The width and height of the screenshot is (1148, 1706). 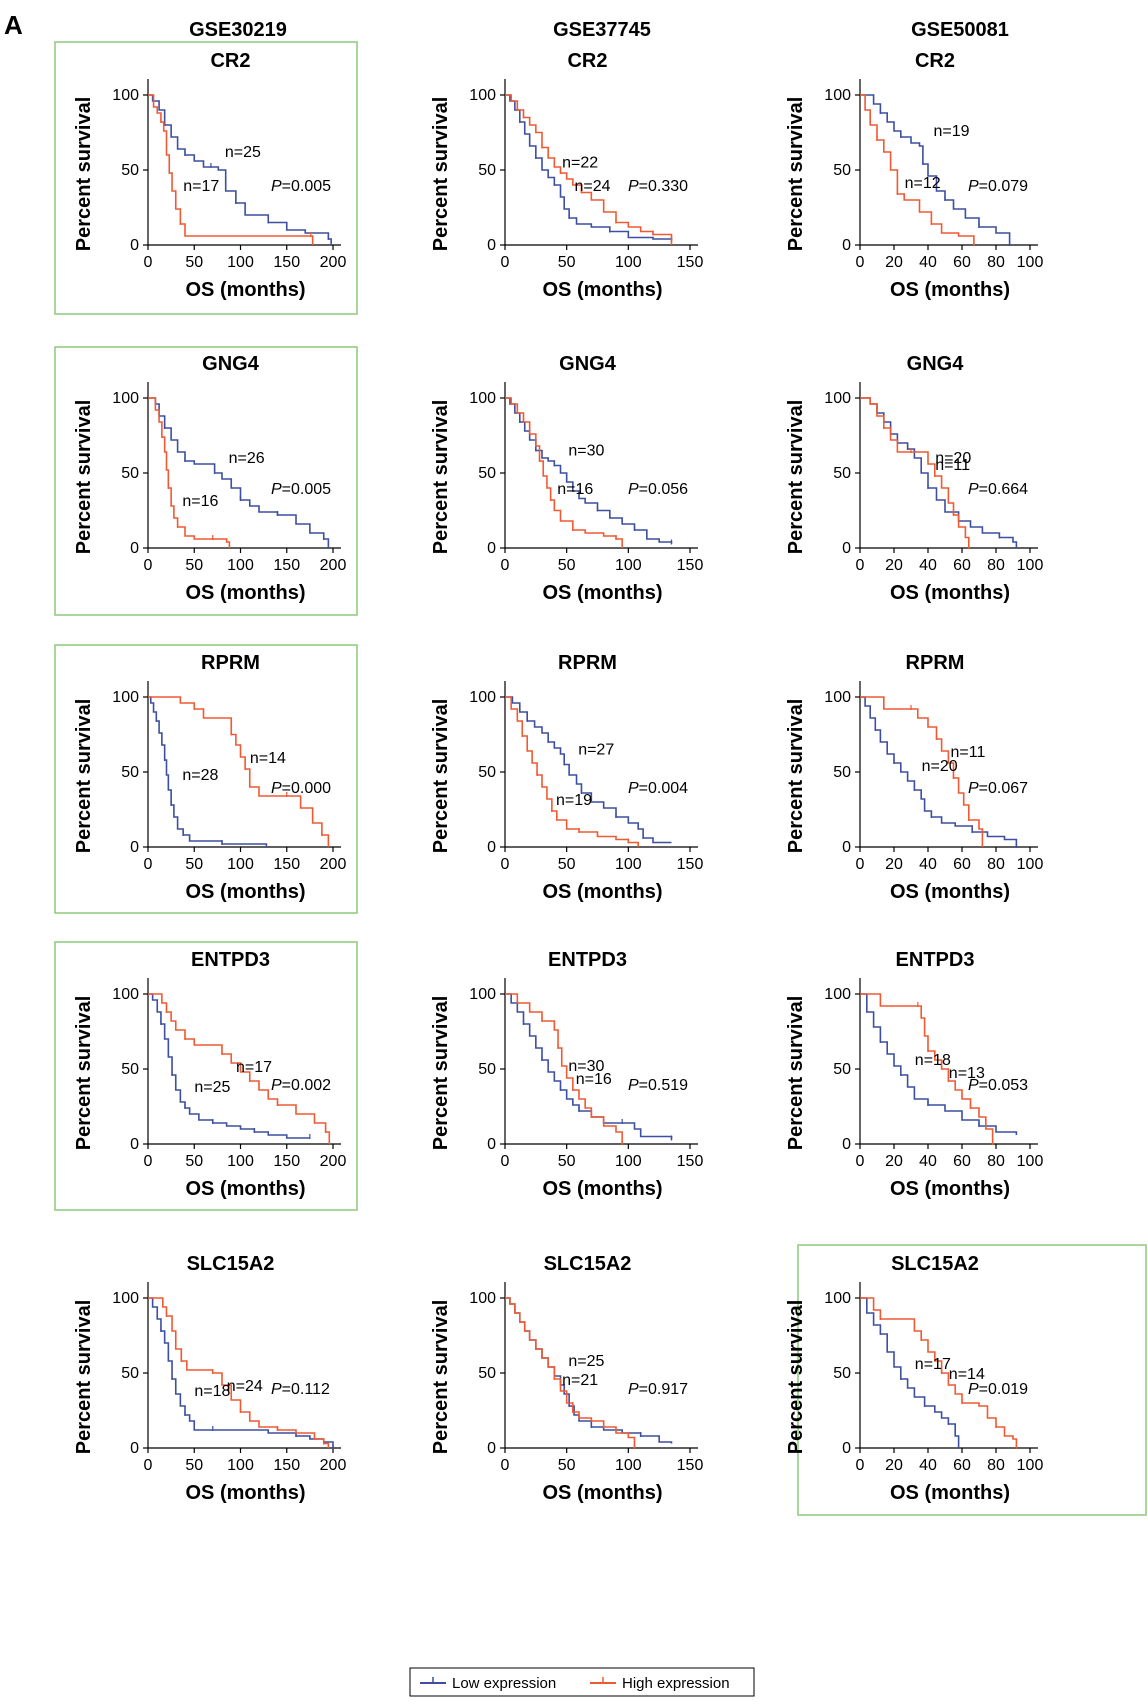 What do you see at coordinates (593, 186) in the screenshot?
I see `n-label: n=24` at bounding box center [593, 186].